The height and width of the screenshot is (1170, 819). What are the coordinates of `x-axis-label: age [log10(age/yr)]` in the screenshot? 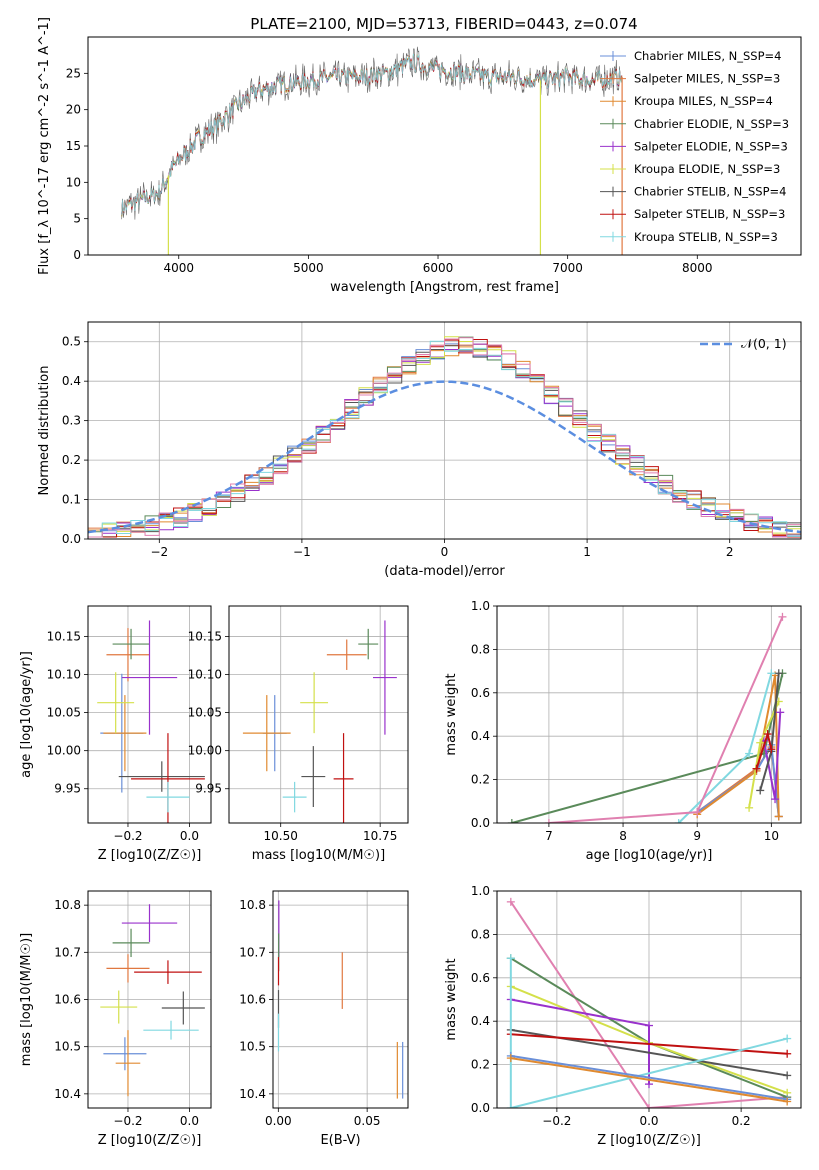 It's located at (649, 855).